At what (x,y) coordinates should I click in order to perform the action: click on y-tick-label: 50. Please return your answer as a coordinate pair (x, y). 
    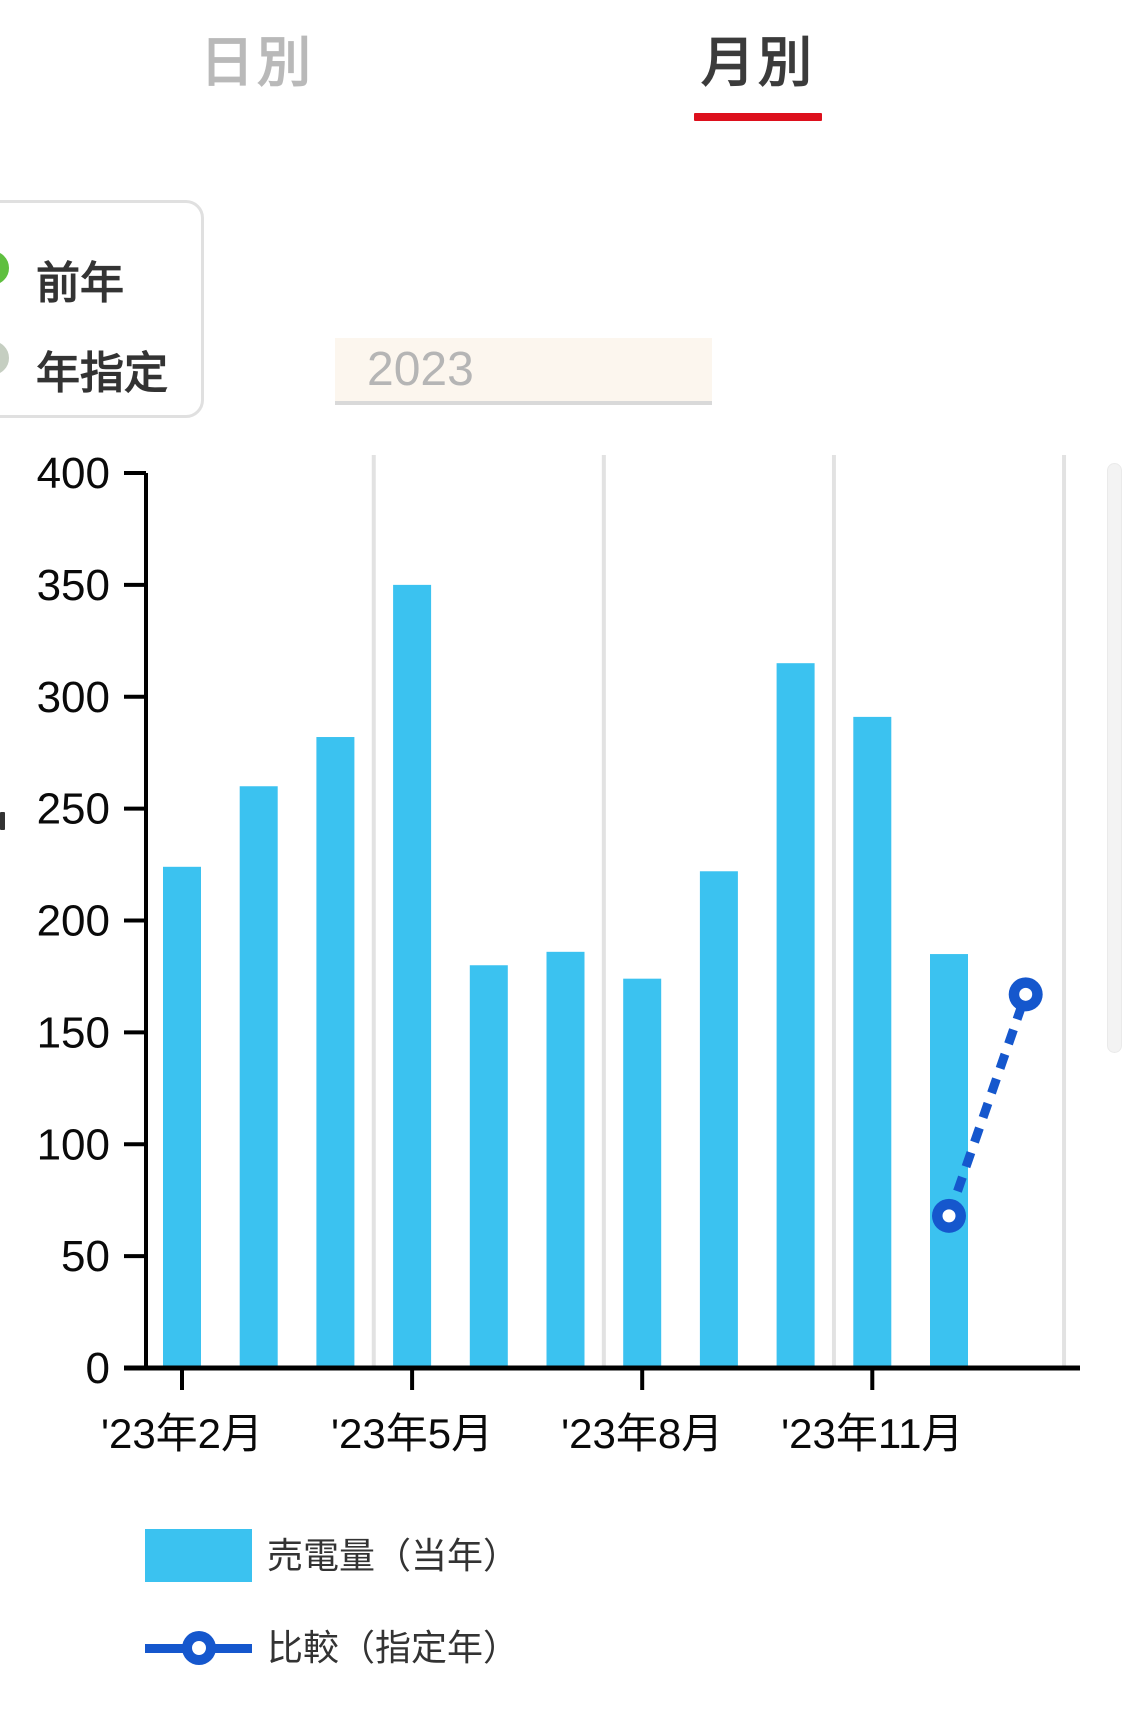
    Looking at the image, I should click on (85, 1256).